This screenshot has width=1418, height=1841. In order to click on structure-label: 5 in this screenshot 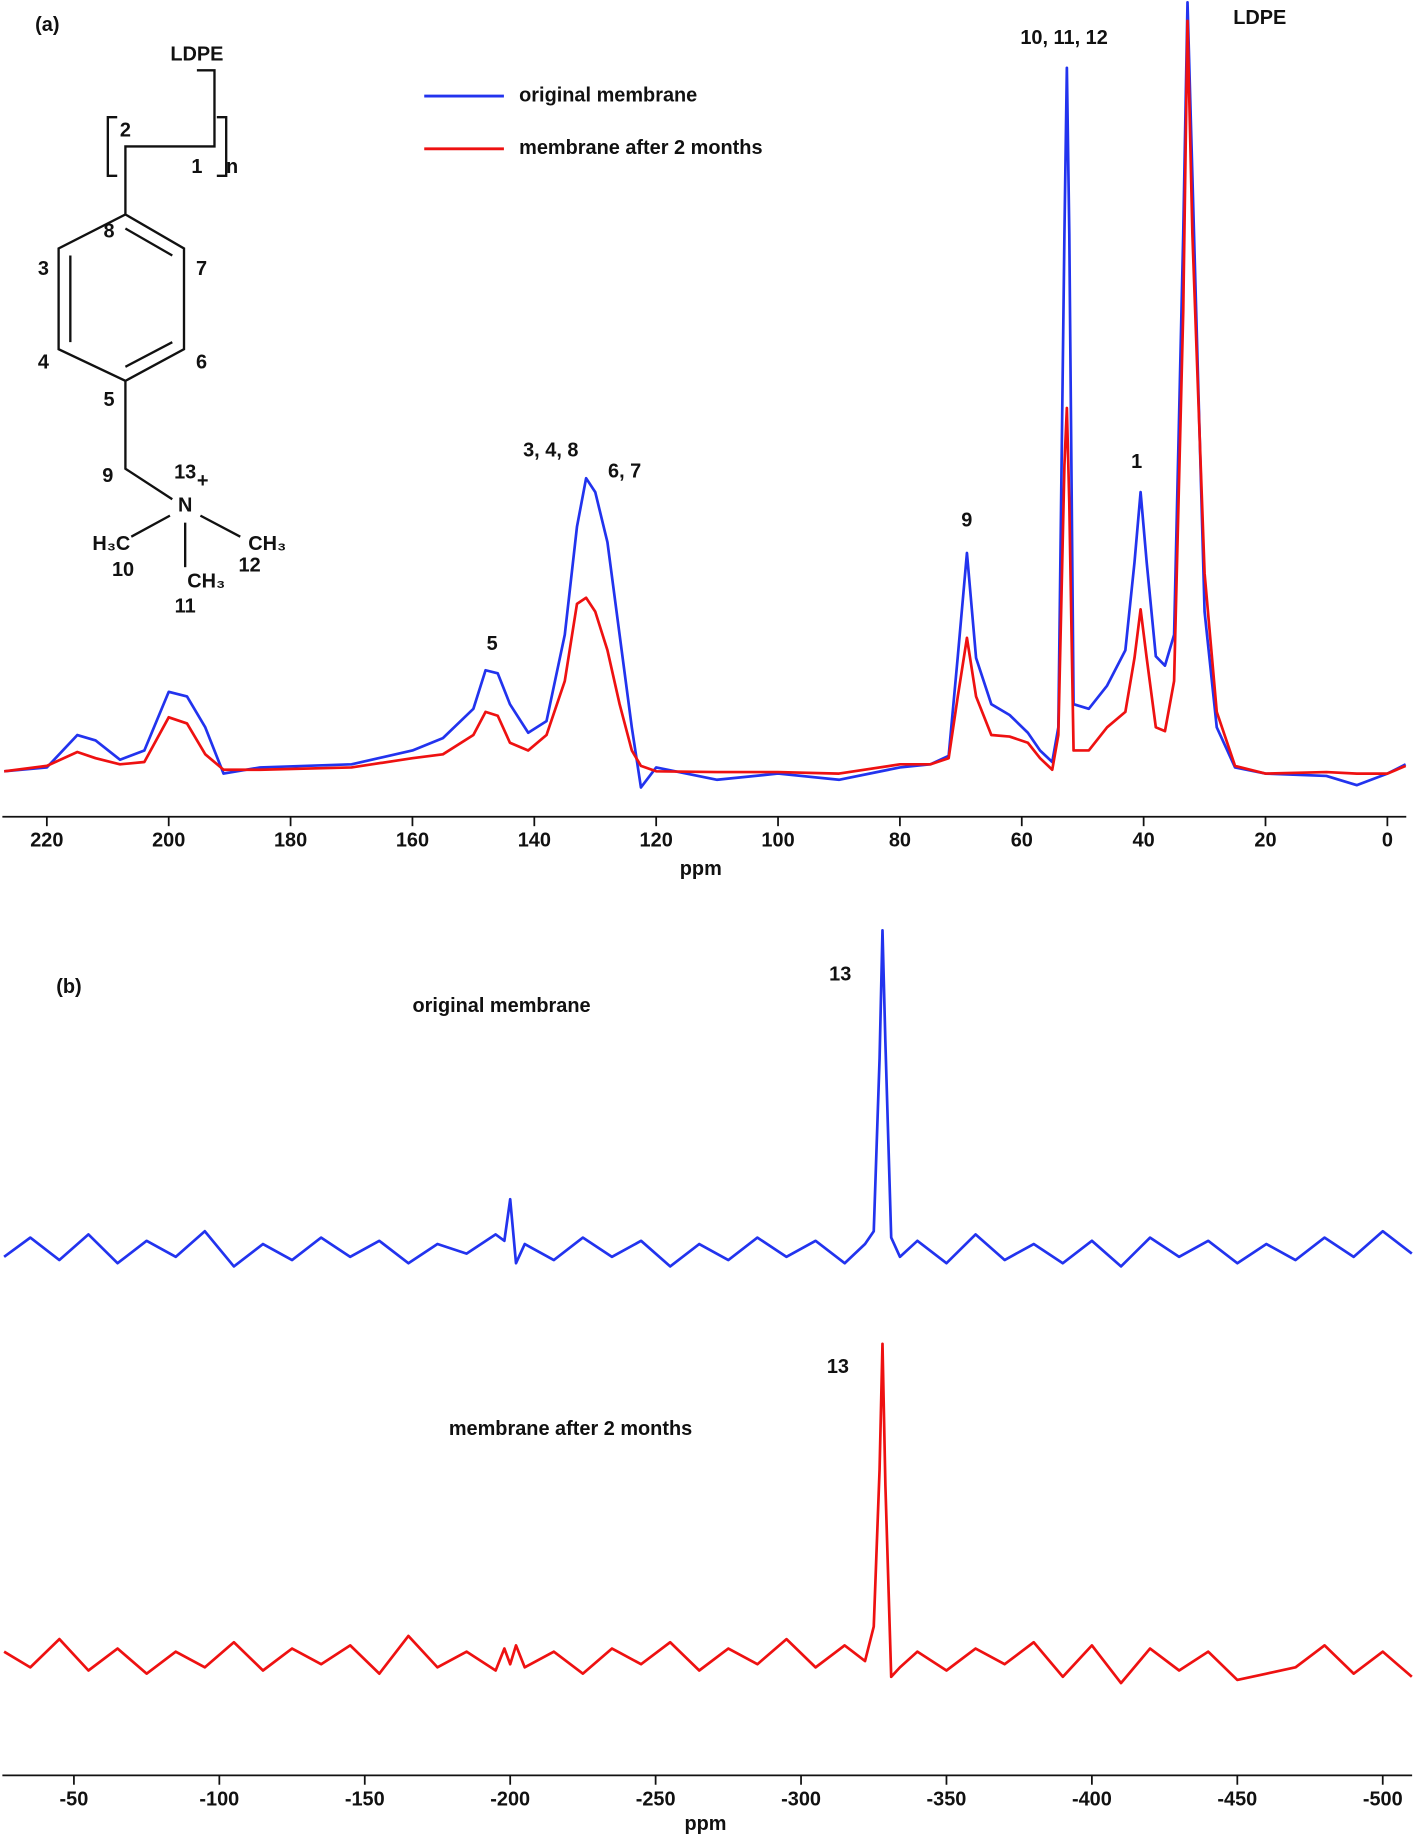, I will do `click(108, 400)`.